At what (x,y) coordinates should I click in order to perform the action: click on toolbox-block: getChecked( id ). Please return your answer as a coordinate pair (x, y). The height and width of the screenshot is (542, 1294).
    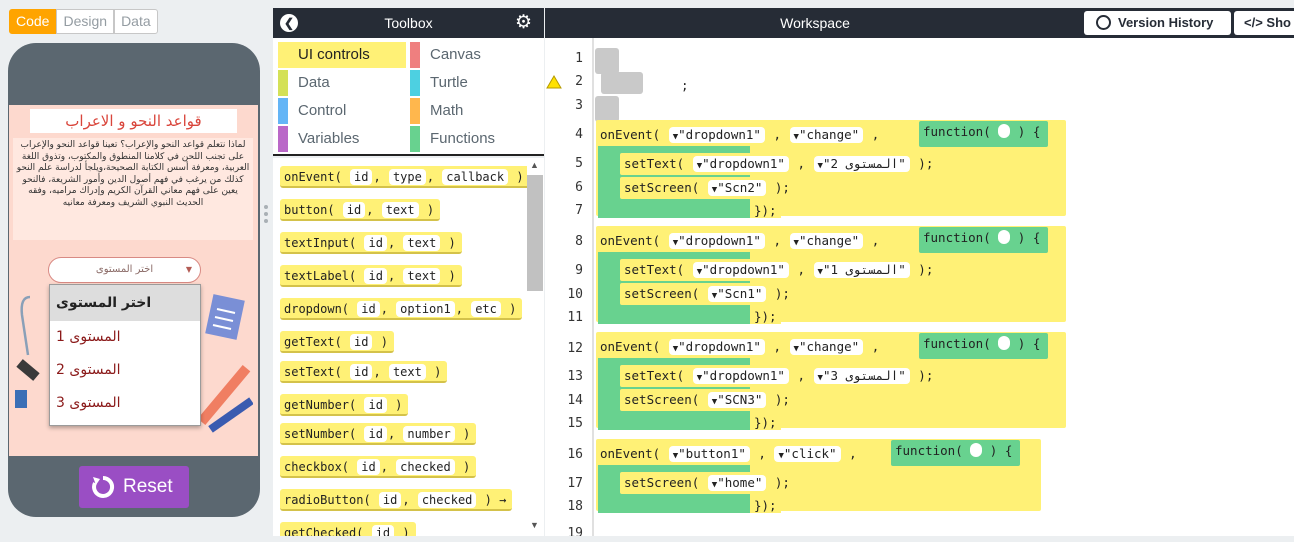
    Looking at the image, I should click on (348, 529).